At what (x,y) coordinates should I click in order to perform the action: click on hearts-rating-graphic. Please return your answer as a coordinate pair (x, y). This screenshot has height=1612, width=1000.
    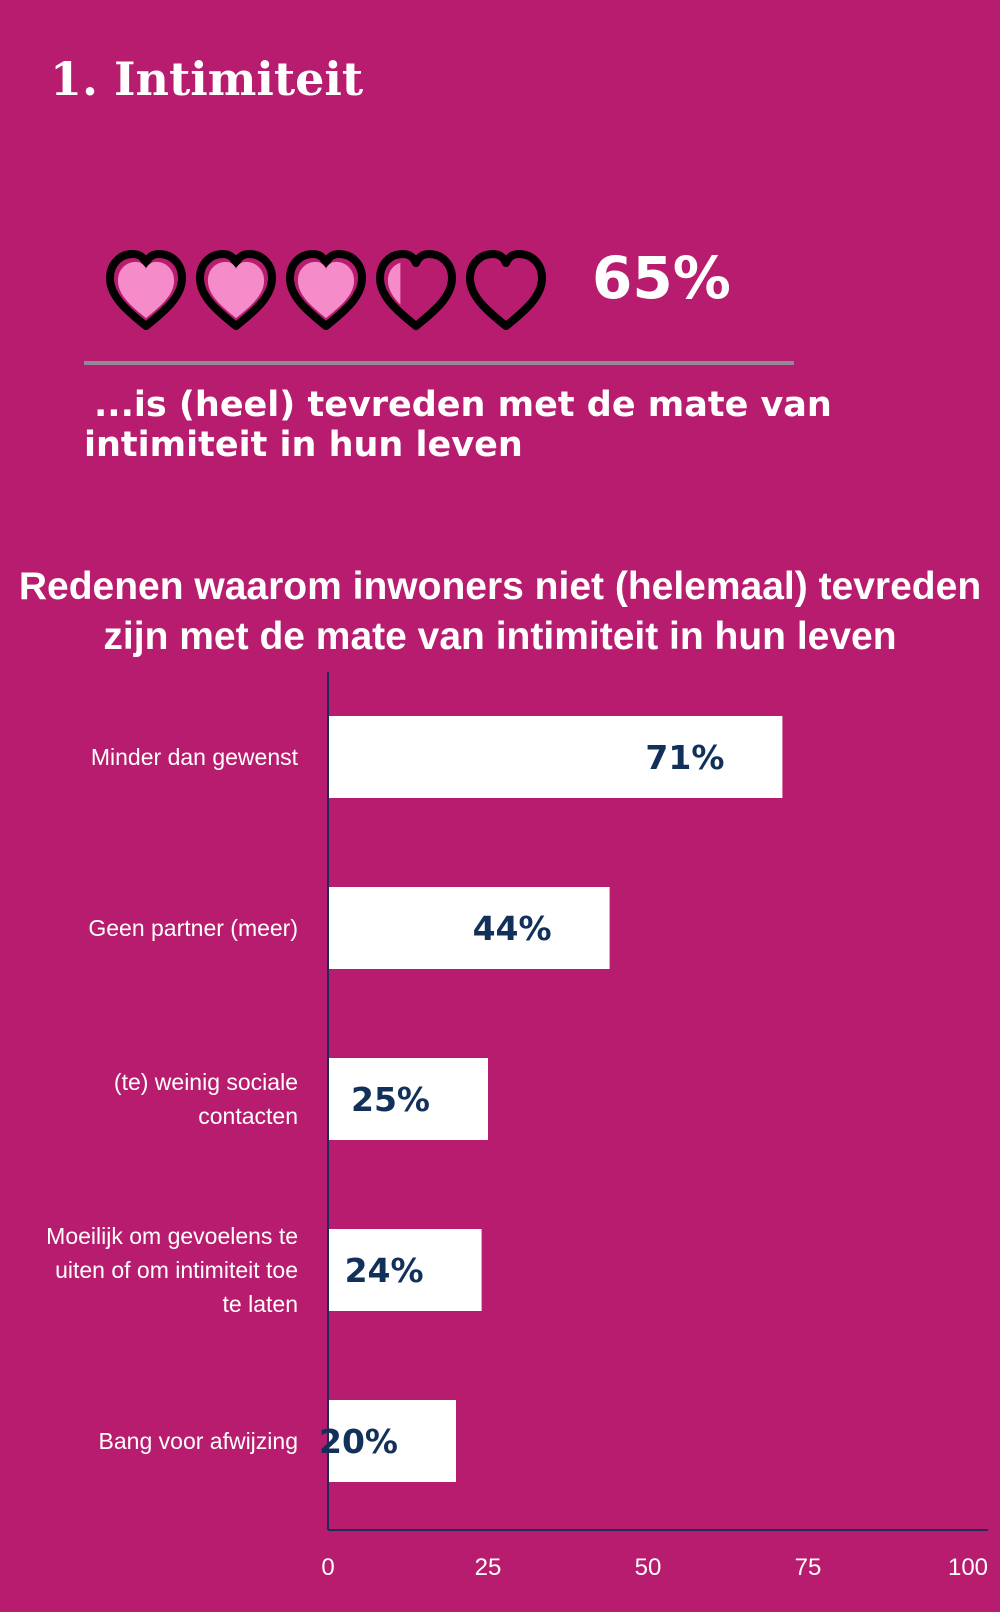
    Looking at the image, I should click on (326, 290).